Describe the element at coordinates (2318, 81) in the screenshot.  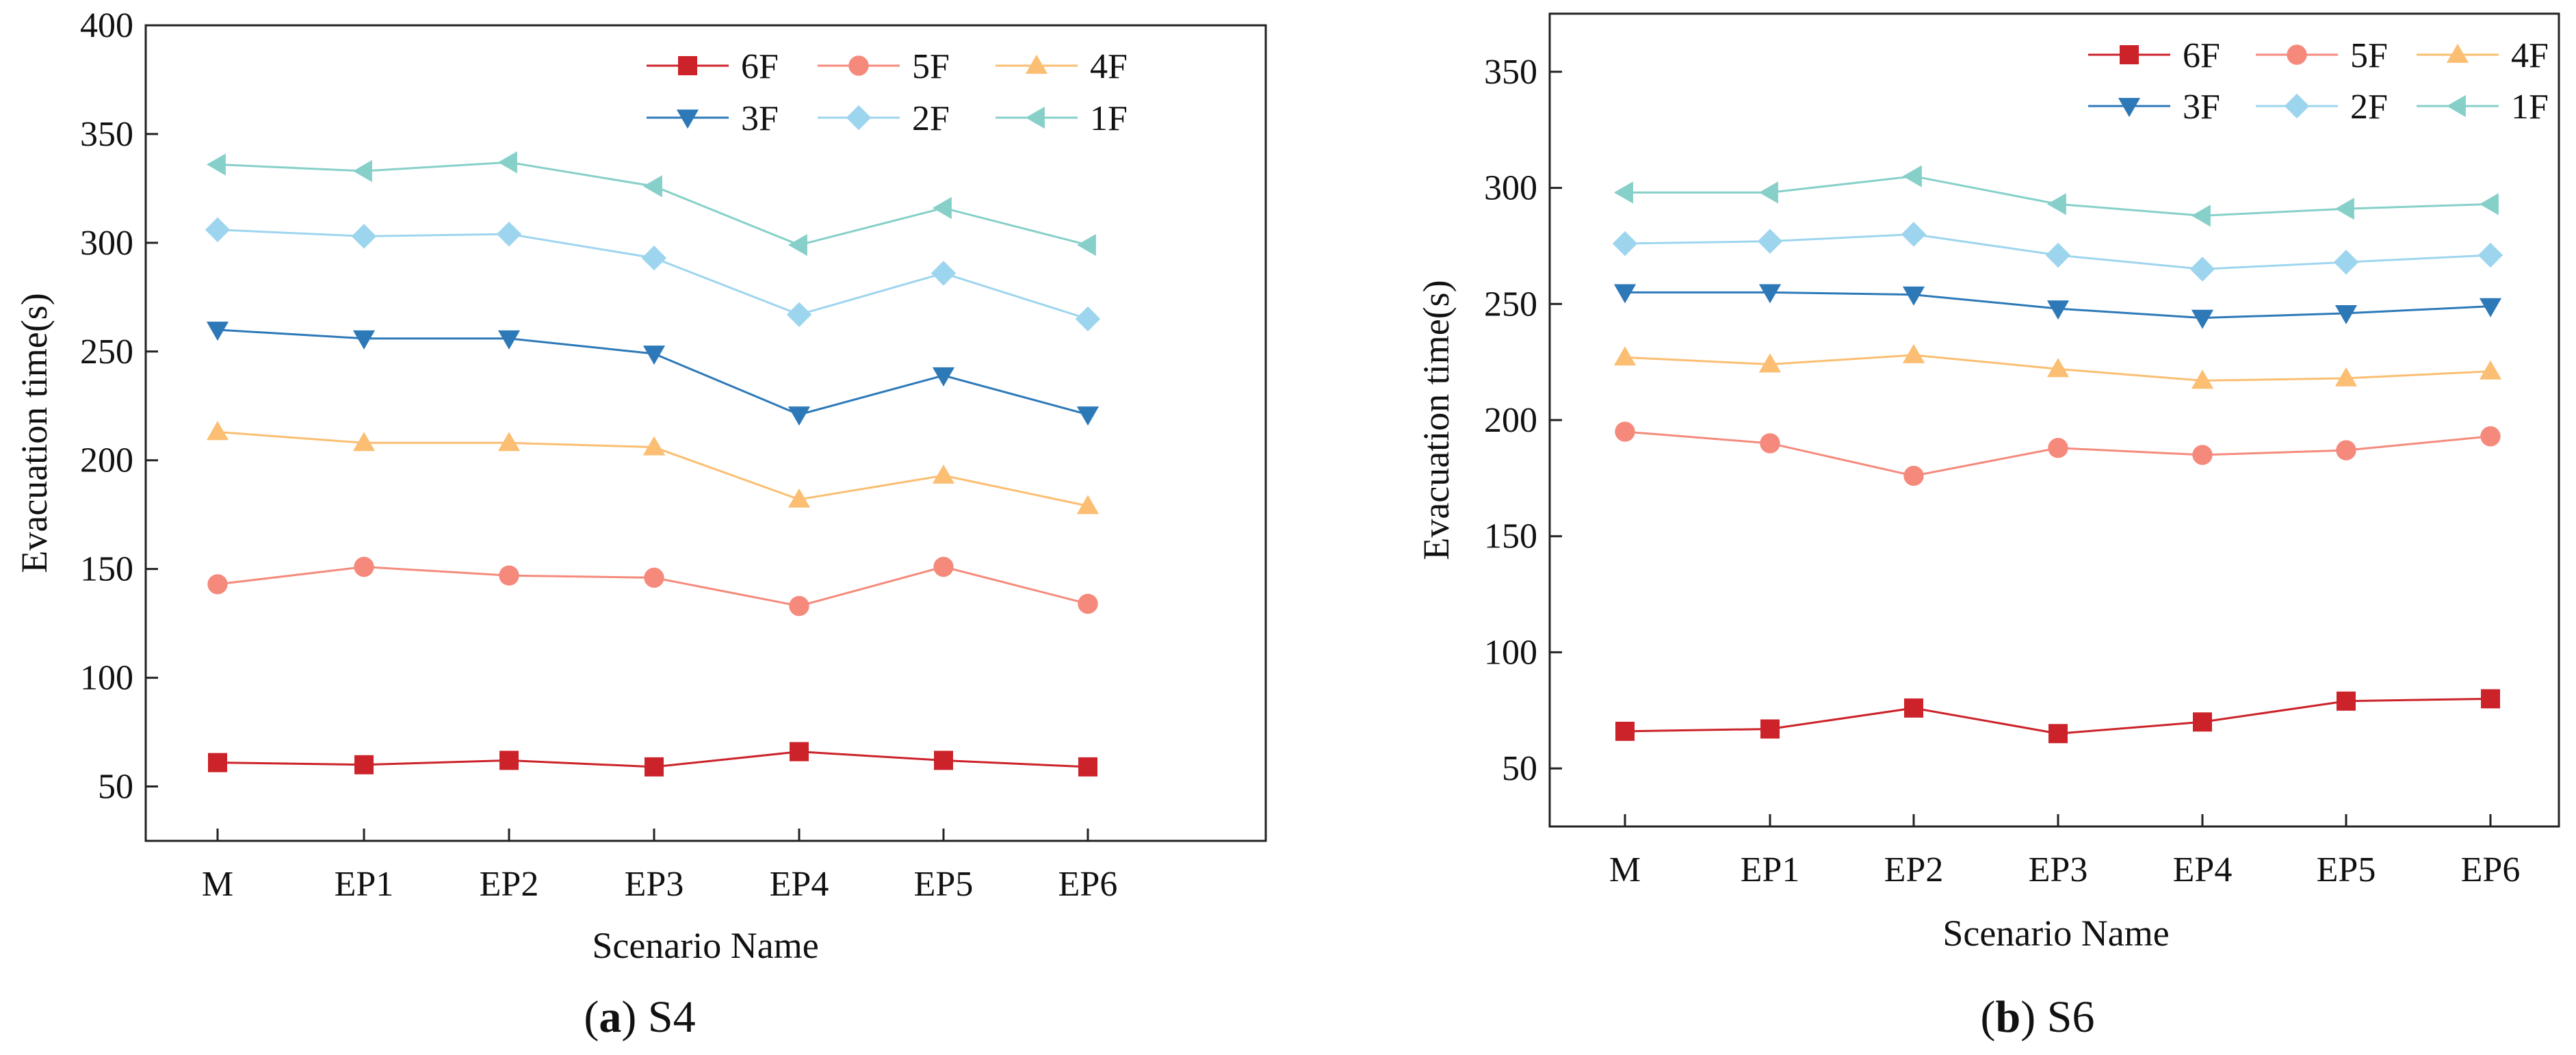
I see `legend-b: 6F 5F 4F 3F 2F 1F` at that location.